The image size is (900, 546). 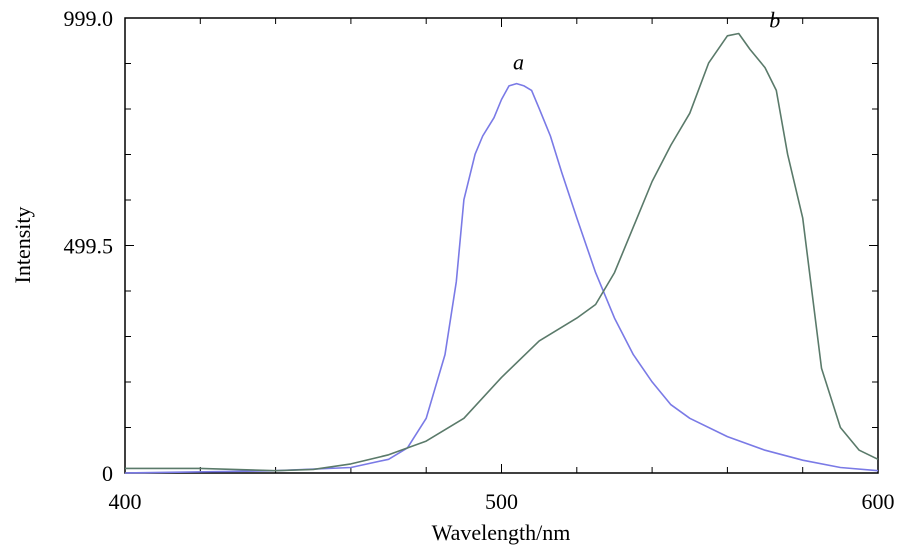 What do you see at coordinates (774, 19) in the screenshot?
I see `series-label-b: b` at bounding box center [774, 19].